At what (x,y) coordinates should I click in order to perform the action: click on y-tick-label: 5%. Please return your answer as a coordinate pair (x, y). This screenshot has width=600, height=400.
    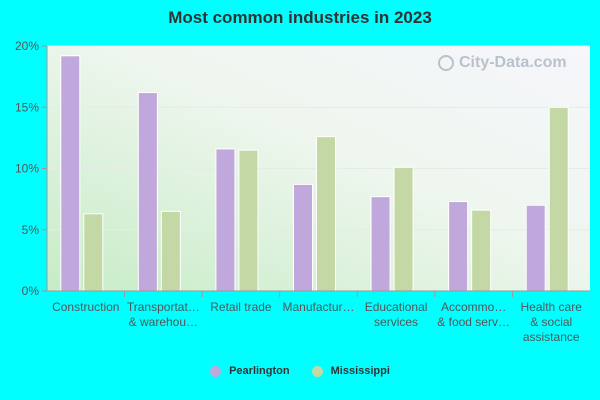
    Looking at the image, I should click on (31, 230).